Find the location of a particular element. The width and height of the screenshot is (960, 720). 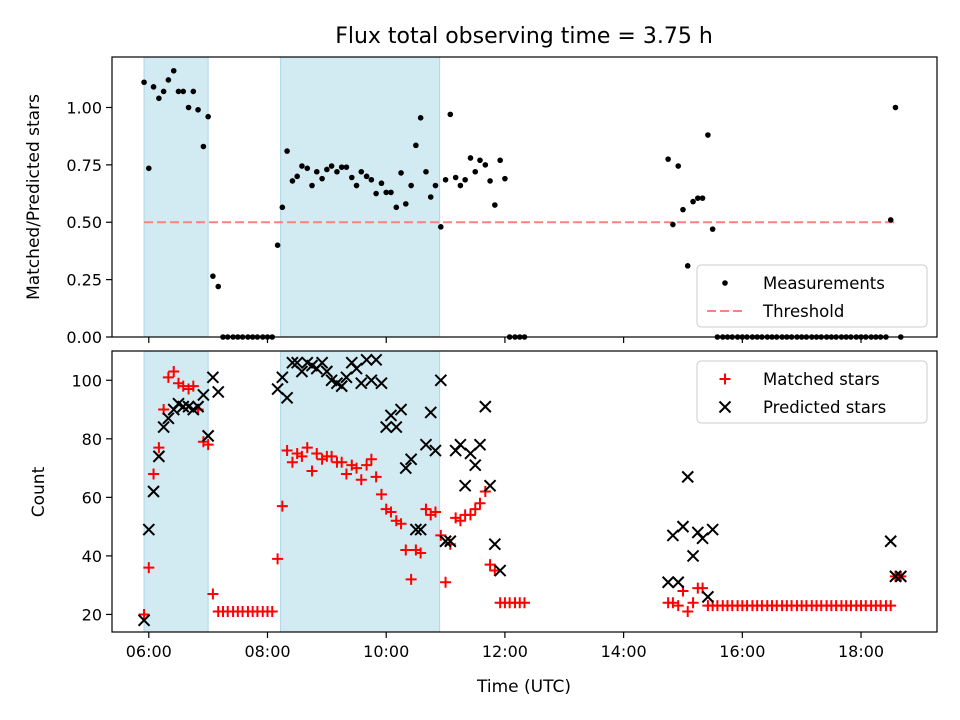

chart-title: Flux total observing time = 3.75 h is located at coordinates (524, 36).